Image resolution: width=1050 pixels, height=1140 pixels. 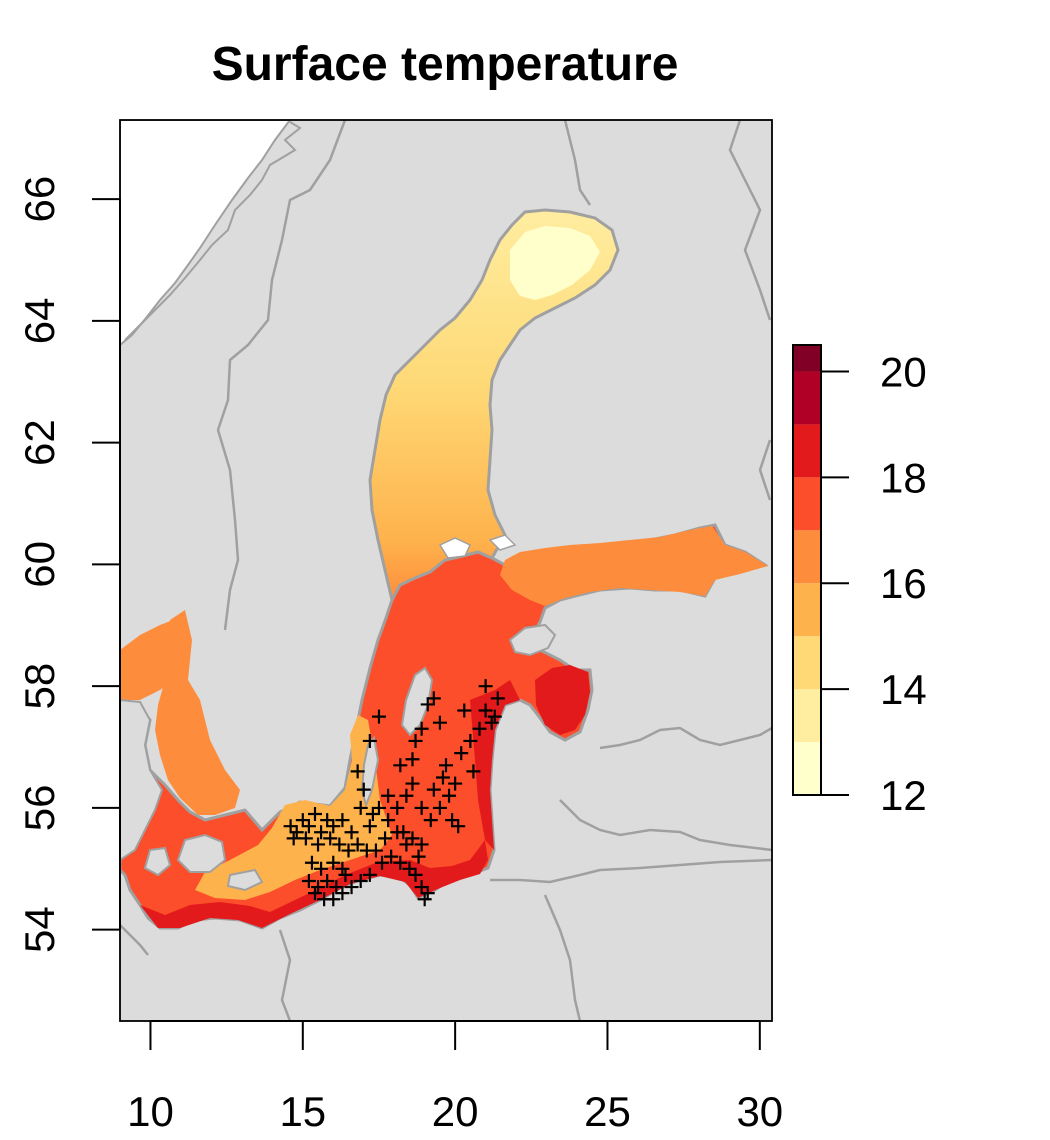 I want to click on legend-tick-label: 20, so click(x=903, y=371).